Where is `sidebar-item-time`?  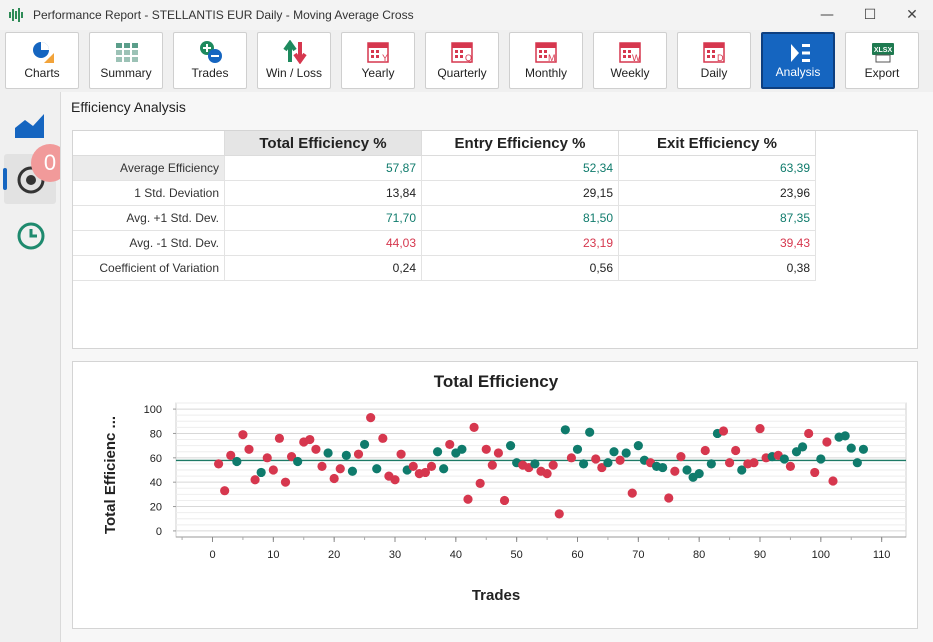 sidebar-item-time is located at coordinates (30, 235).